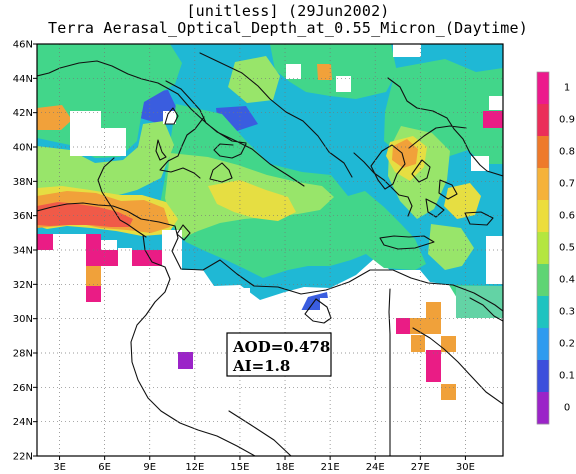 The image size is (576, 474). I want to click on aod-restored-purple-cell, so click(185, 360).